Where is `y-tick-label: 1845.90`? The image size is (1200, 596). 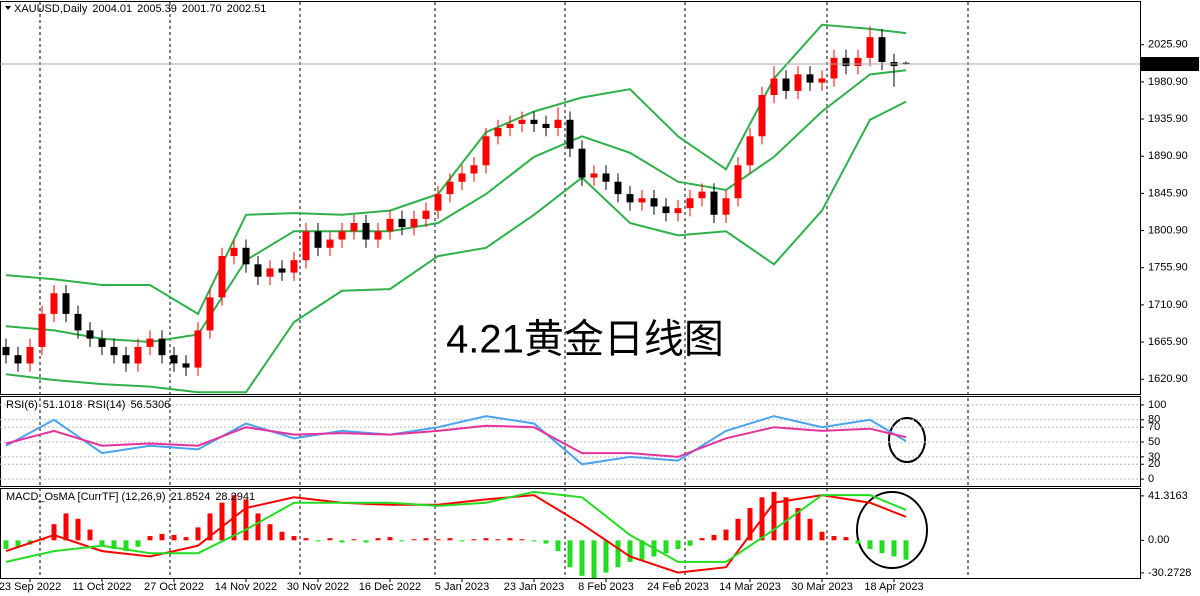
y-tick-label: 1845.90 is located at coordinates (1168, 193).